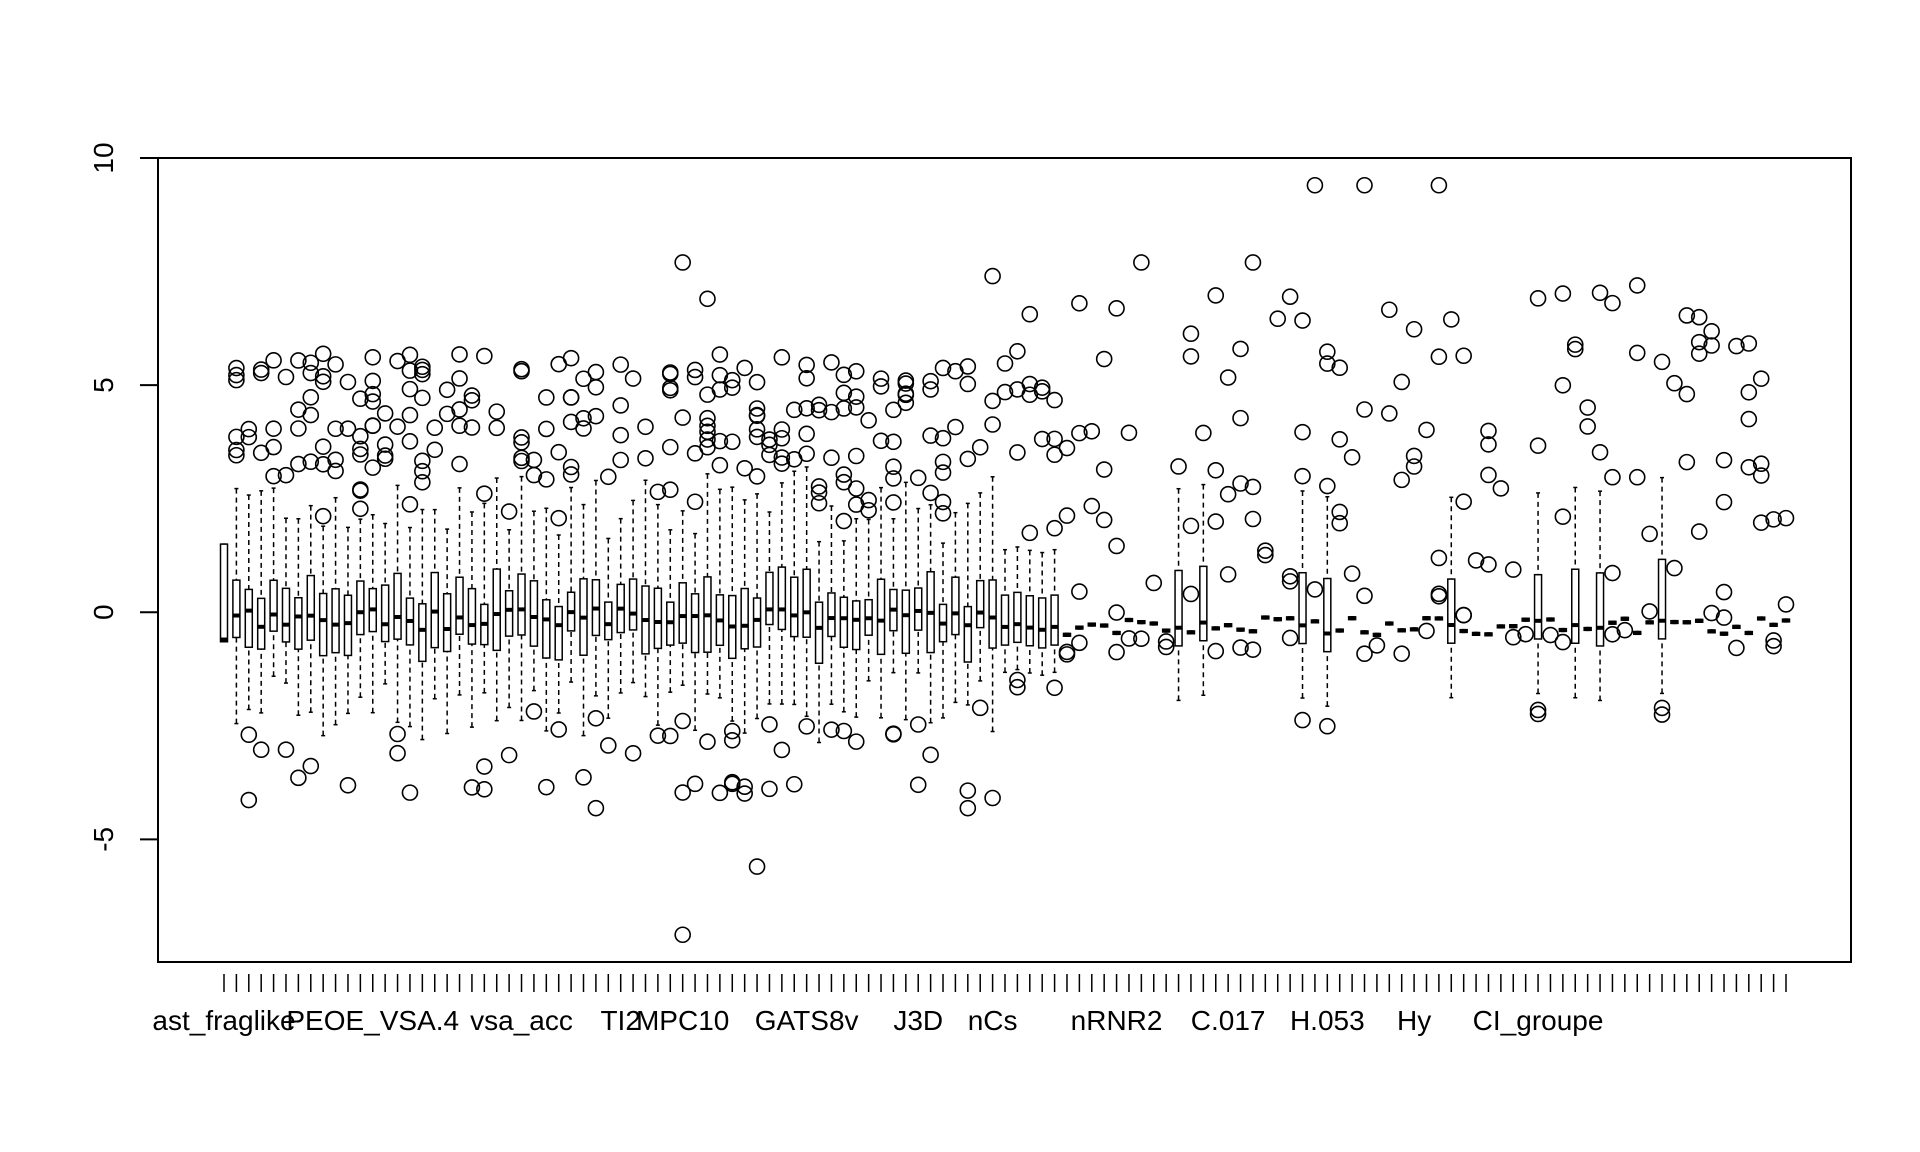 The height and width of the screenshot is (1152, 1920). What do you see at coordinates (993, 1020) in the screenshot?
I see `x-tick-label: nCs` at bounding box center [993, 1020].